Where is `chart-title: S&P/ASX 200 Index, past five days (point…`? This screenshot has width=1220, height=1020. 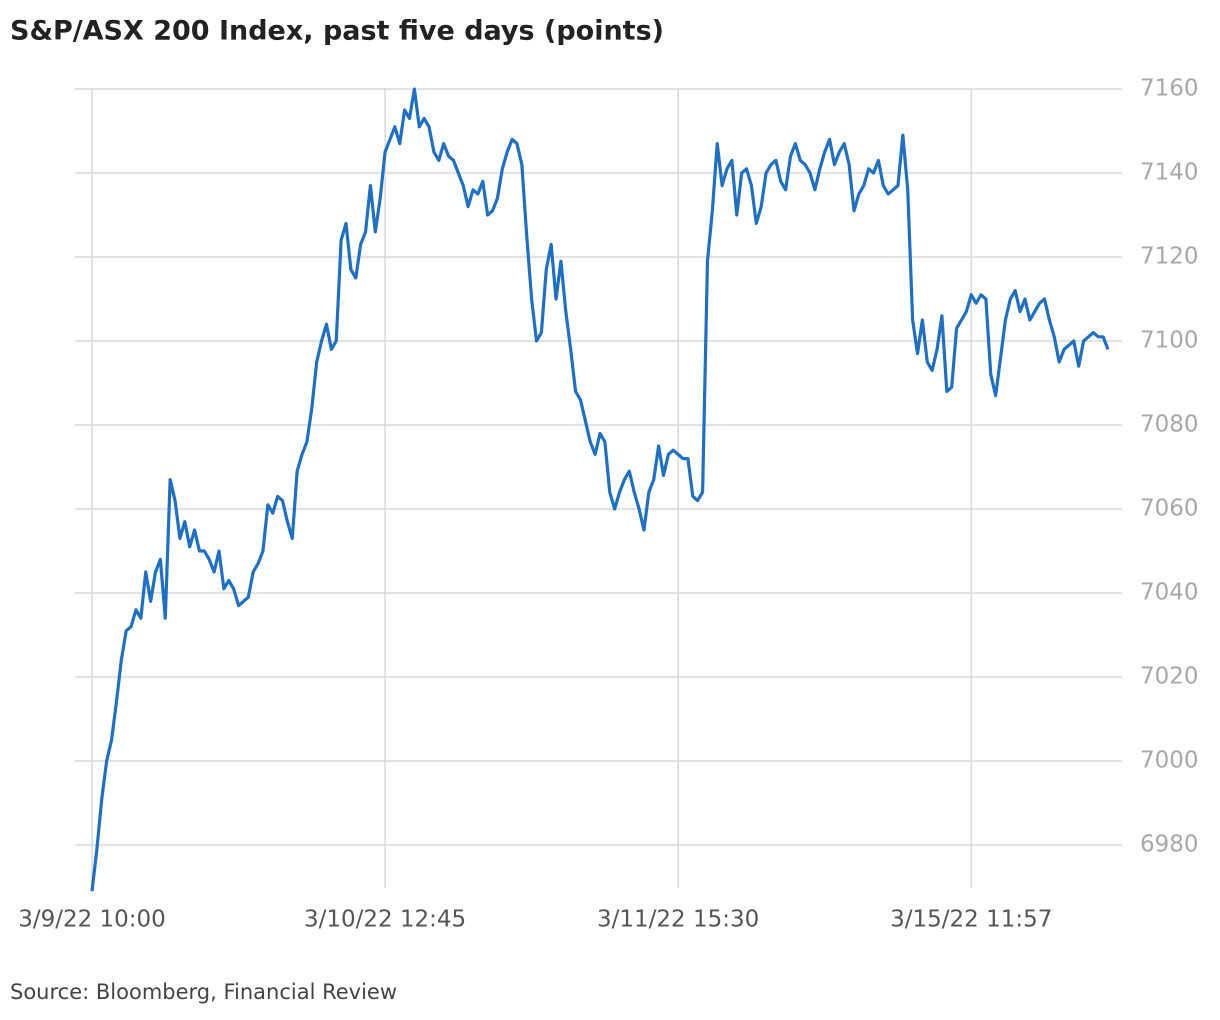 chart-title: S&P/ASX 200 Index, past five days (point… is located at coordinates (337, 31).